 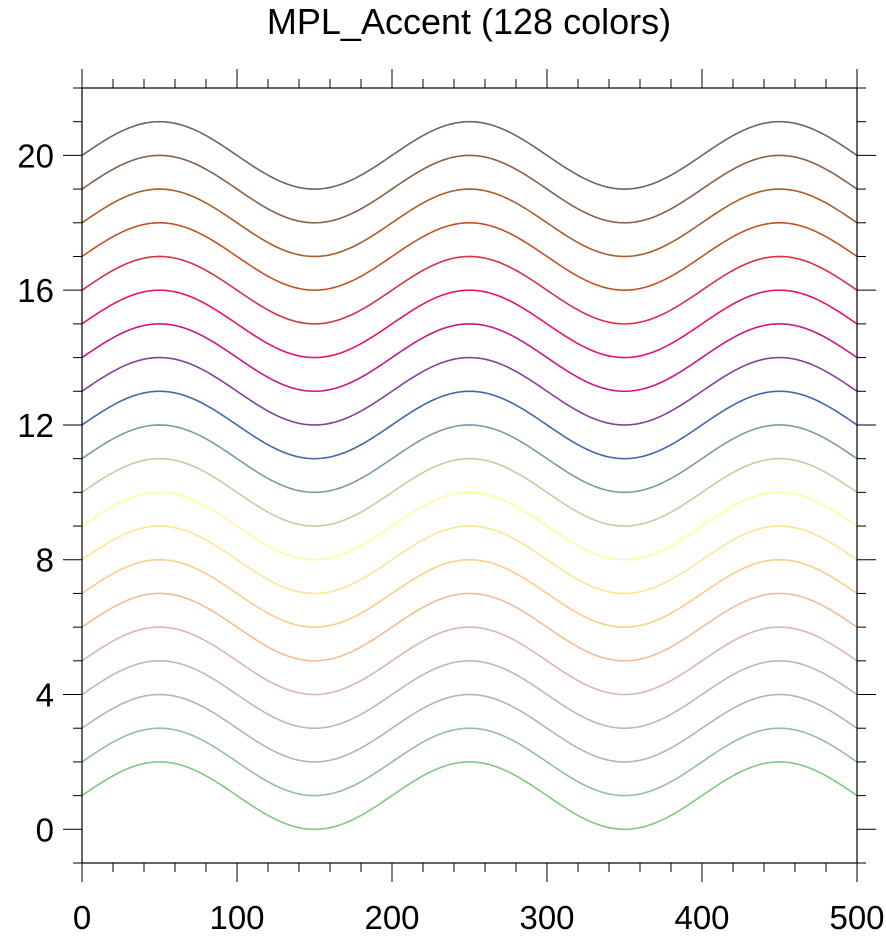 What do you see at coordinates (236, 917) in the screenshot?
I see `x-tick-label: 100` at bounding box center [236, 917].